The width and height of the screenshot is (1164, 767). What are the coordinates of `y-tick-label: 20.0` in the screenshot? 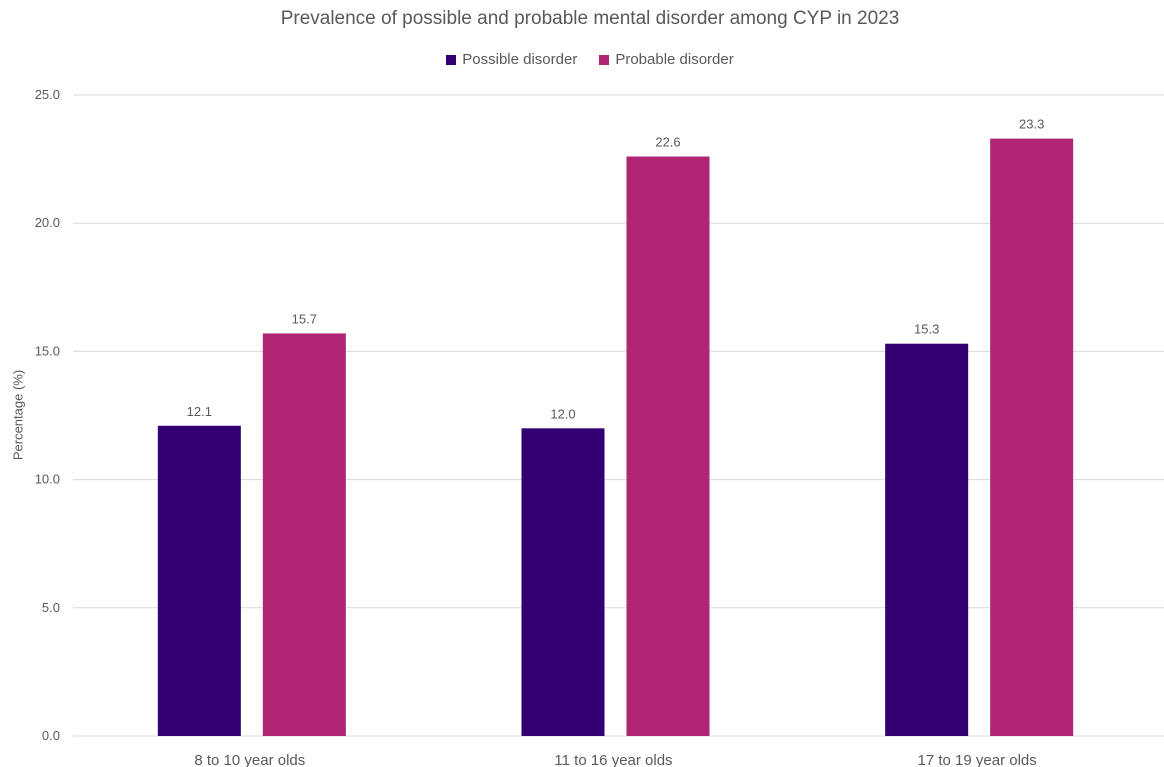 It's located at (47, 222).